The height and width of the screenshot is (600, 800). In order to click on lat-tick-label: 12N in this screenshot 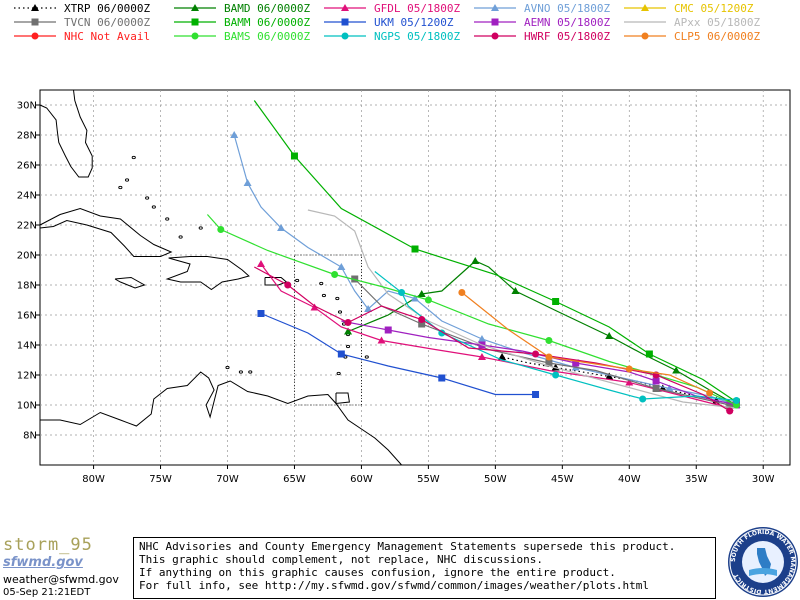, I will do `click(27, 376)`.